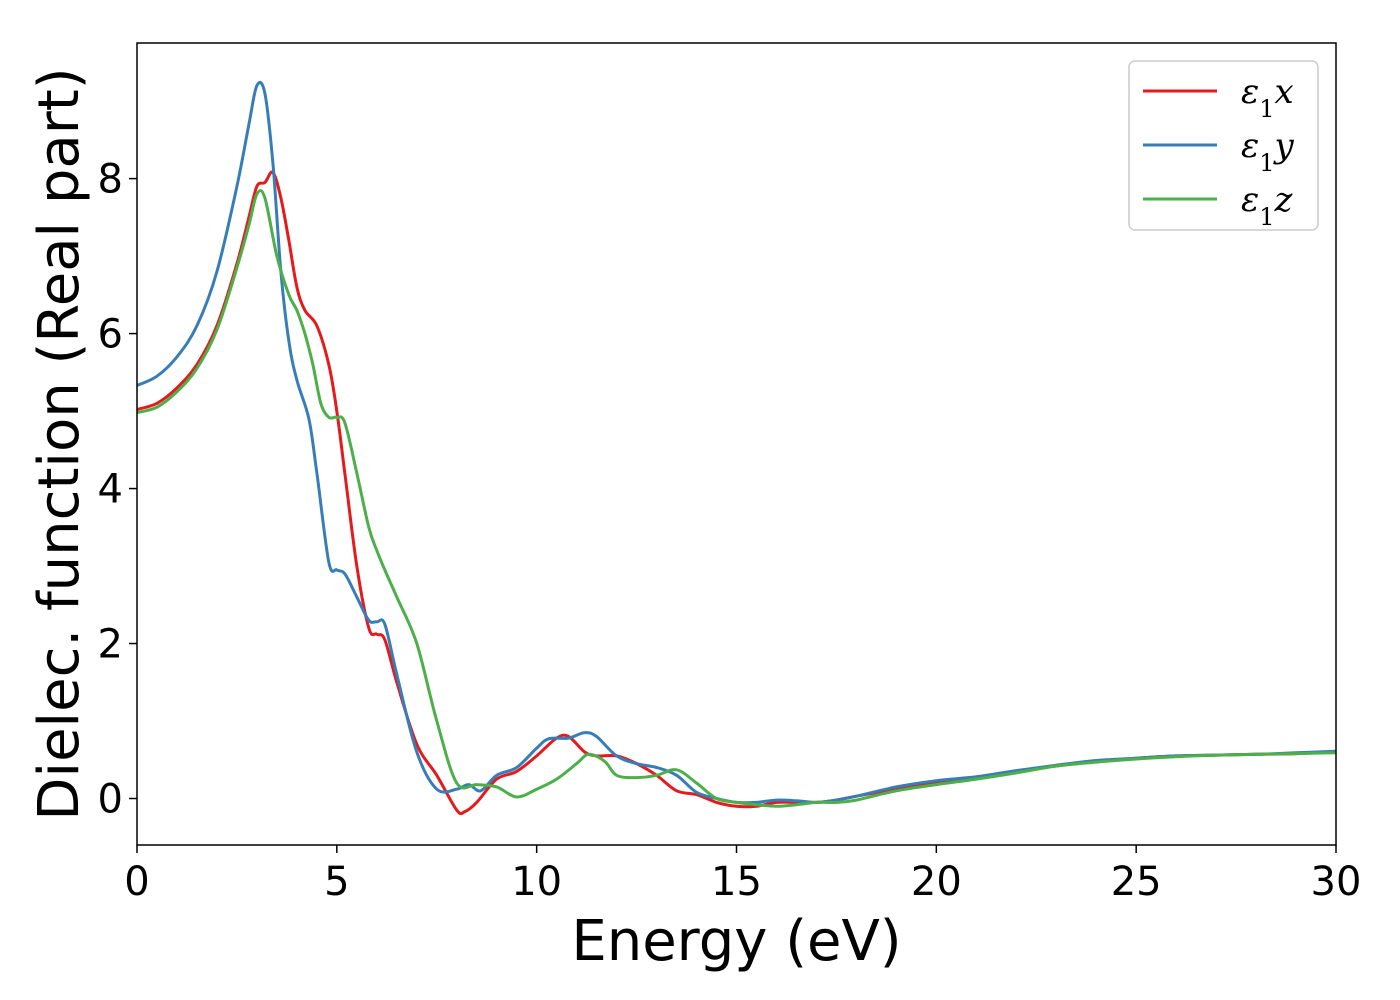  Describe the element at coordinates (1336, 882) in the screenshot. I see `x-tick-label-6: 30` at that location.